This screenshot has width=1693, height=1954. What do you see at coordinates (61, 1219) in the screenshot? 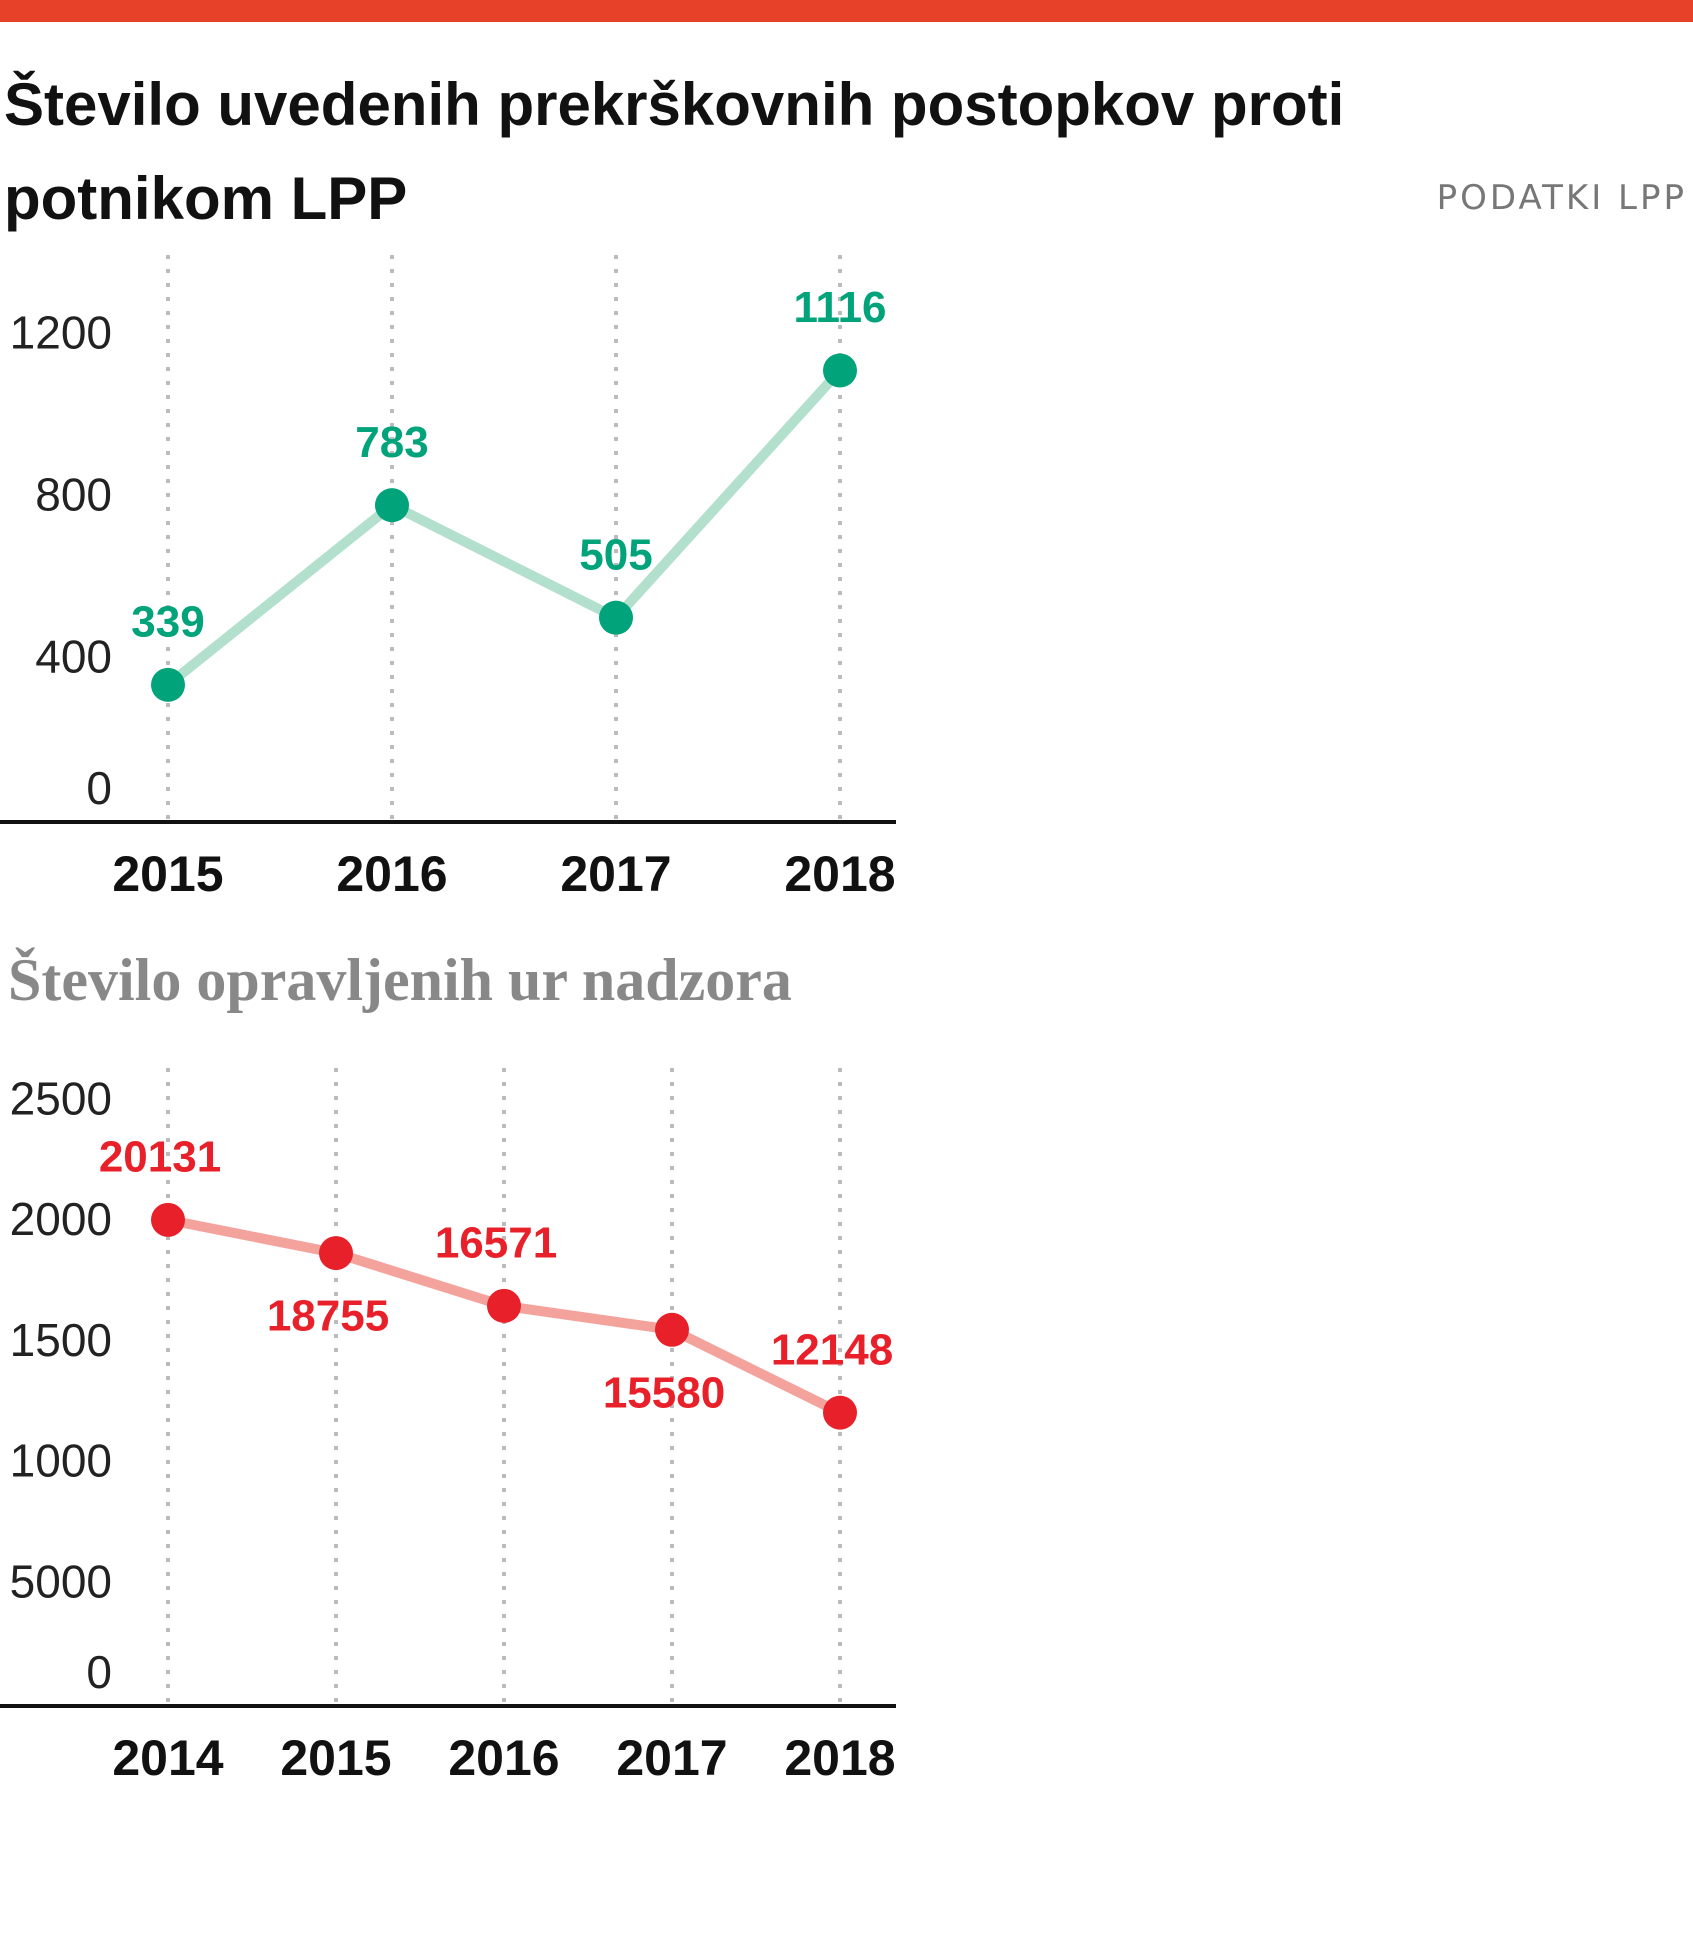
I see `y-tick-label: 2000` at bounding box center [61, 1219].